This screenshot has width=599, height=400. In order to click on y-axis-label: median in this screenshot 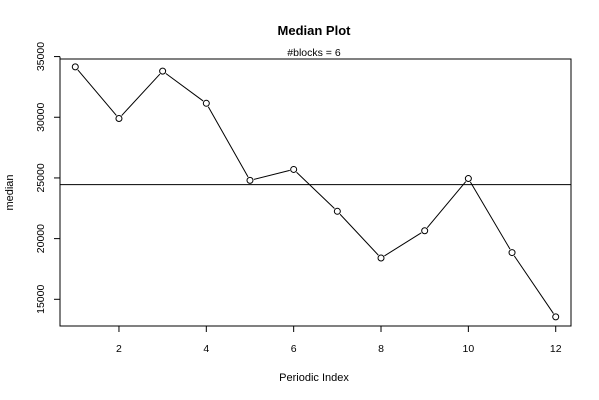, I will do `click(10, 192)`.